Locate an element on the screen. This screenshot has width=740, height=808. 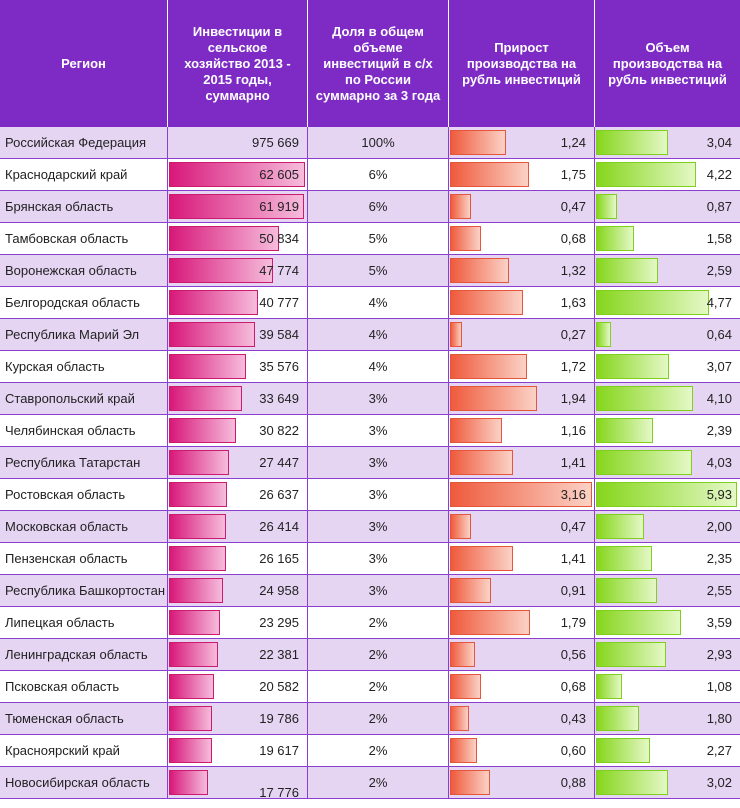
region-cell: Республика Татарстан is located at coordinates (84, 462).